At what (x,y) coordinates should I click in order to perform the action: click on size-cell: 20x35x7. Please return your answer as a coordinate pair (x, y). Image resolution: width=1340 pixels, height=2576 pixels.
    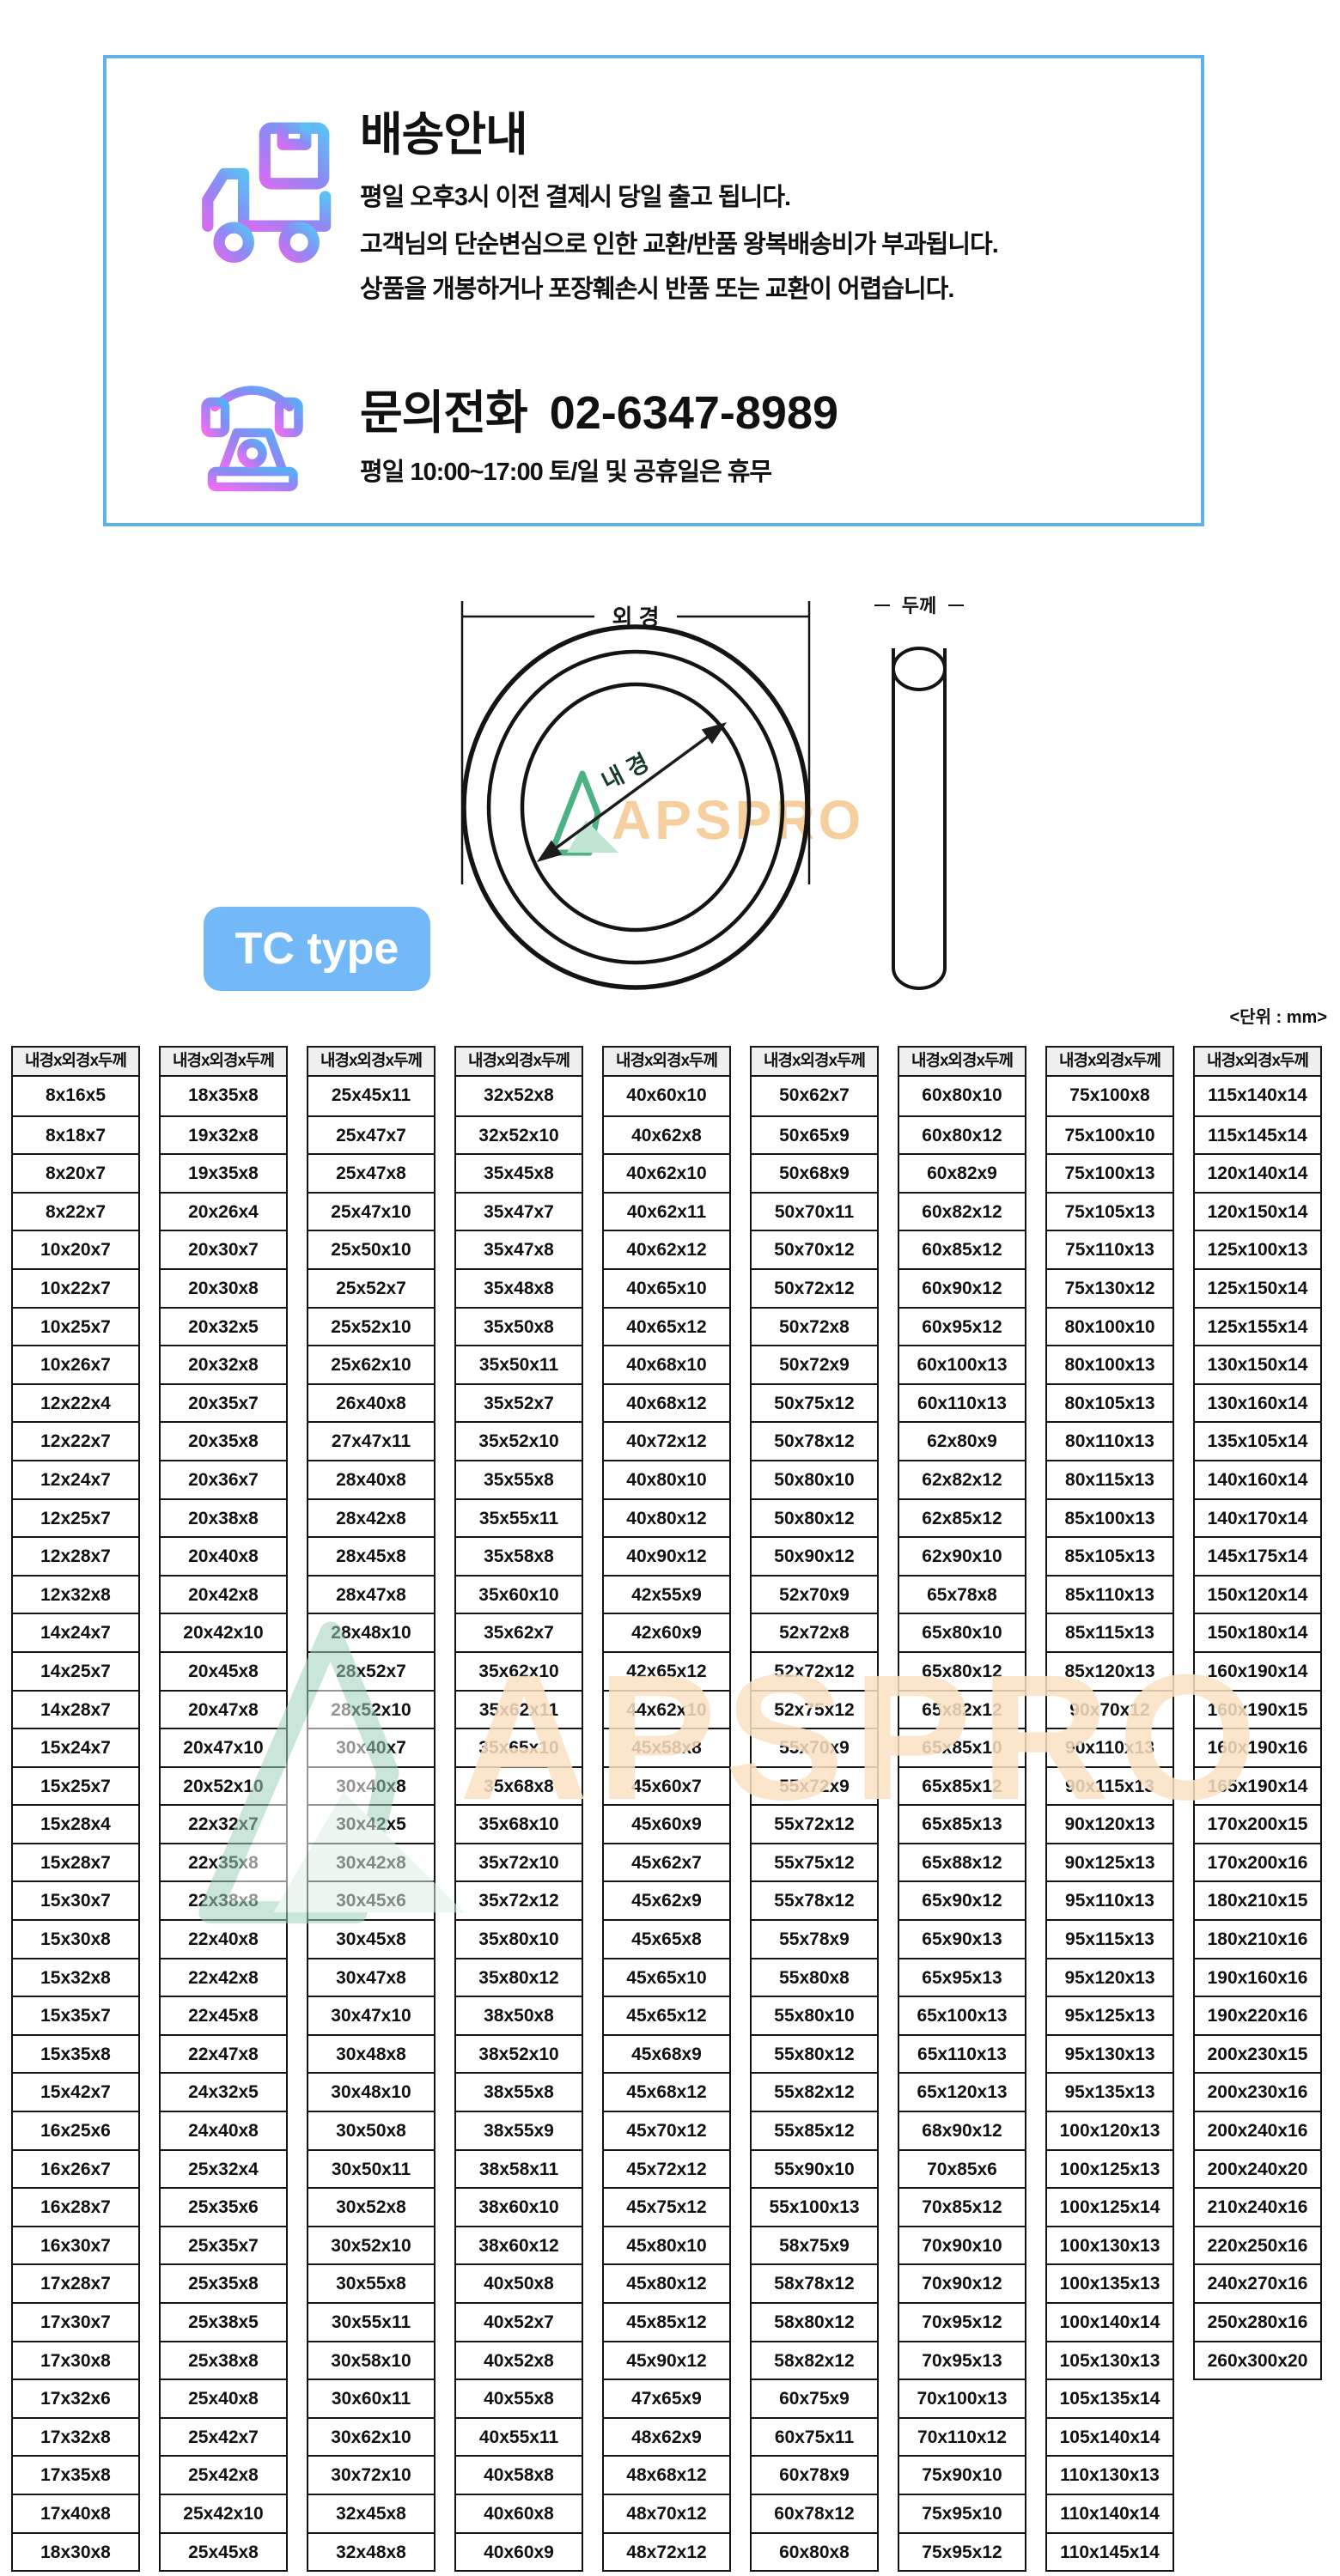
    Looking at the image, I should click on (223, 1402).